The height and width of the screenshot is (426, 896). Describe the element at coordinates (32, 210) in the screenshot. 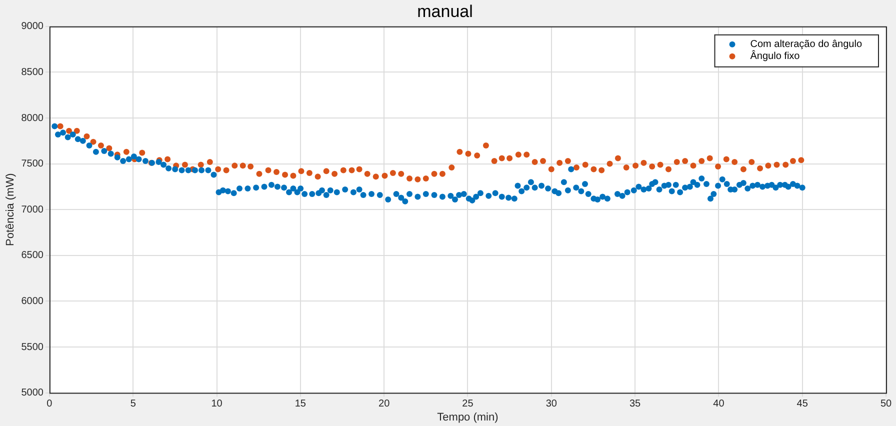

I see `y-tick-label: 7000` at that location.